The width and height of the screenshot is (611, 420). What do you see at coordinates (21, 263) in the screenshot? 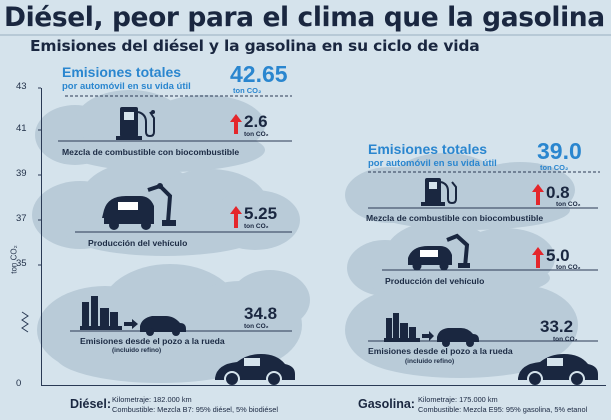
I see `y-tick-label: 35` at bounding box center [21, 263].